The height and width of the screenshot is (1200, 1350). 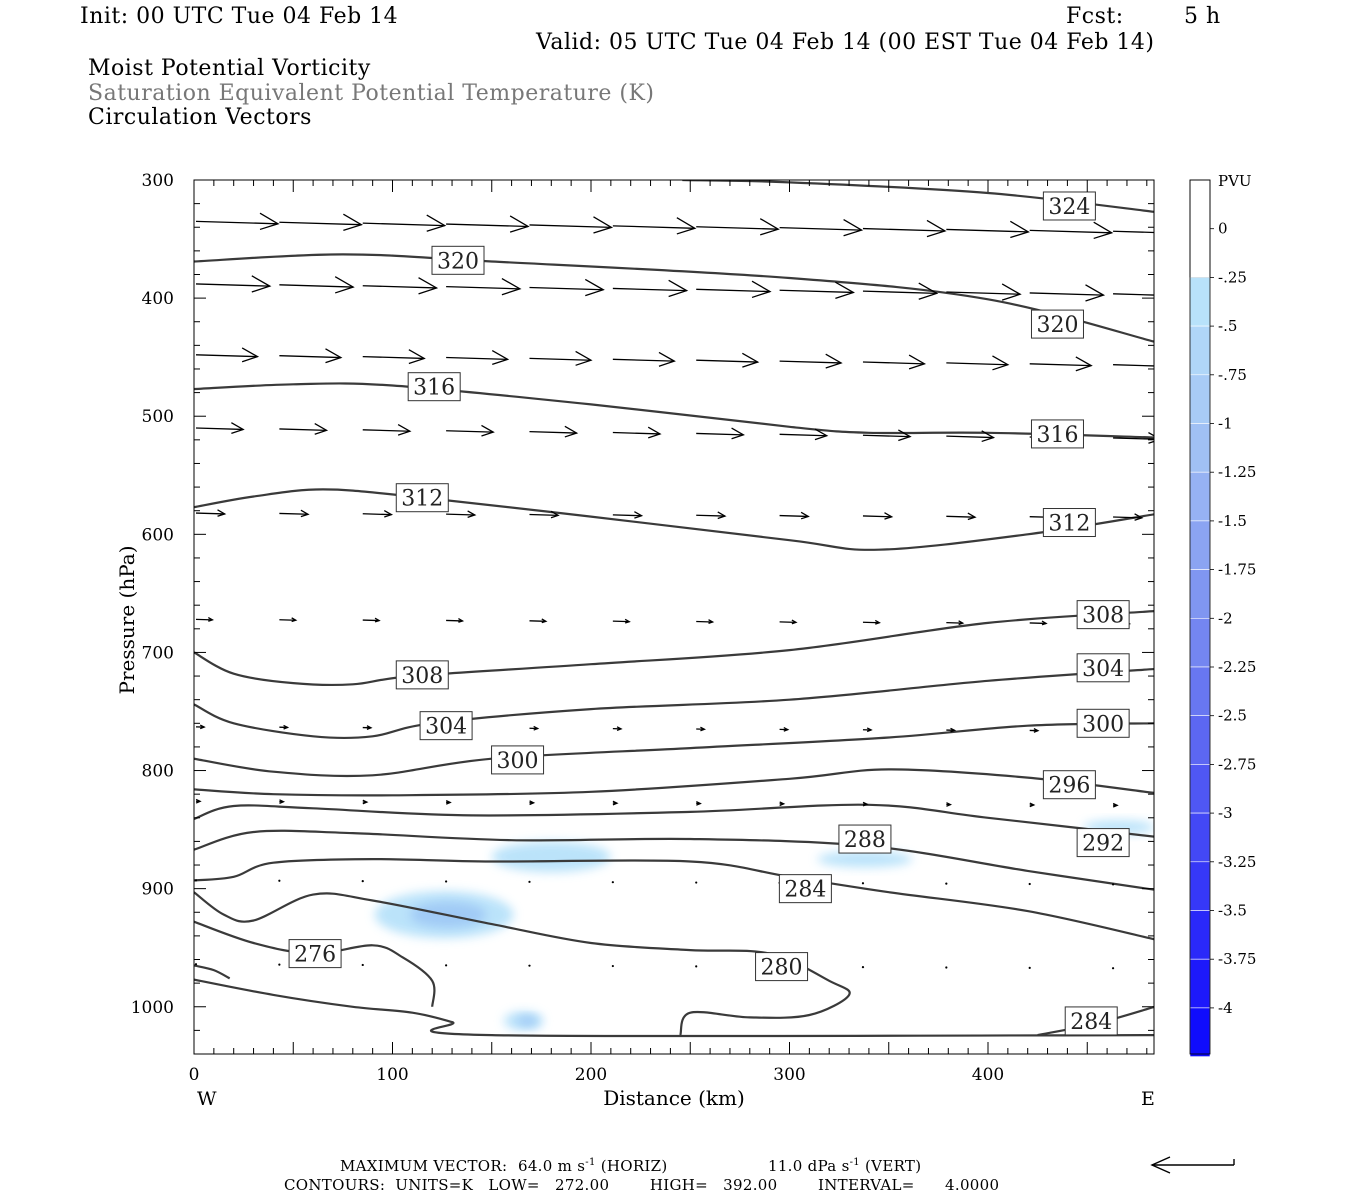 I want to click on contour-label: 284, so click(x=1091, y=1022).